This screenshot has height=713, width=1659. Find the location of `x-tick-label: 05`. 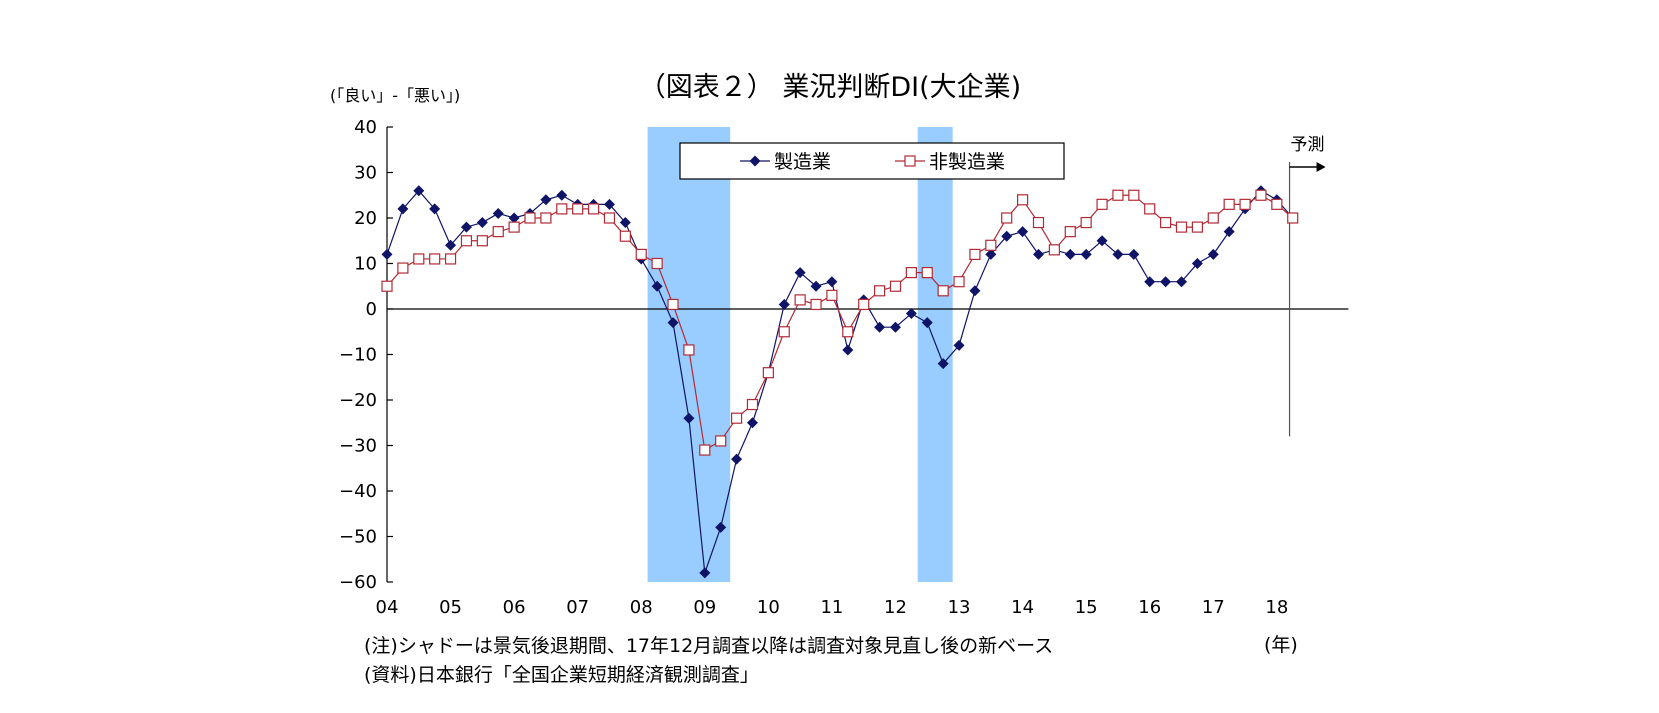

x-tick-label: 05 is located at coordinates (450, 607).